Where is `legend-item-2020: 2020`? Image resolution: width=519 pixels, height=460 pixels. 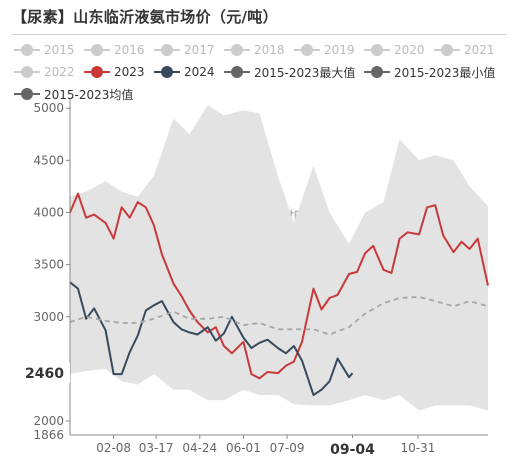
legend-item-2020: 2020 is located at coordinates (394, 50).